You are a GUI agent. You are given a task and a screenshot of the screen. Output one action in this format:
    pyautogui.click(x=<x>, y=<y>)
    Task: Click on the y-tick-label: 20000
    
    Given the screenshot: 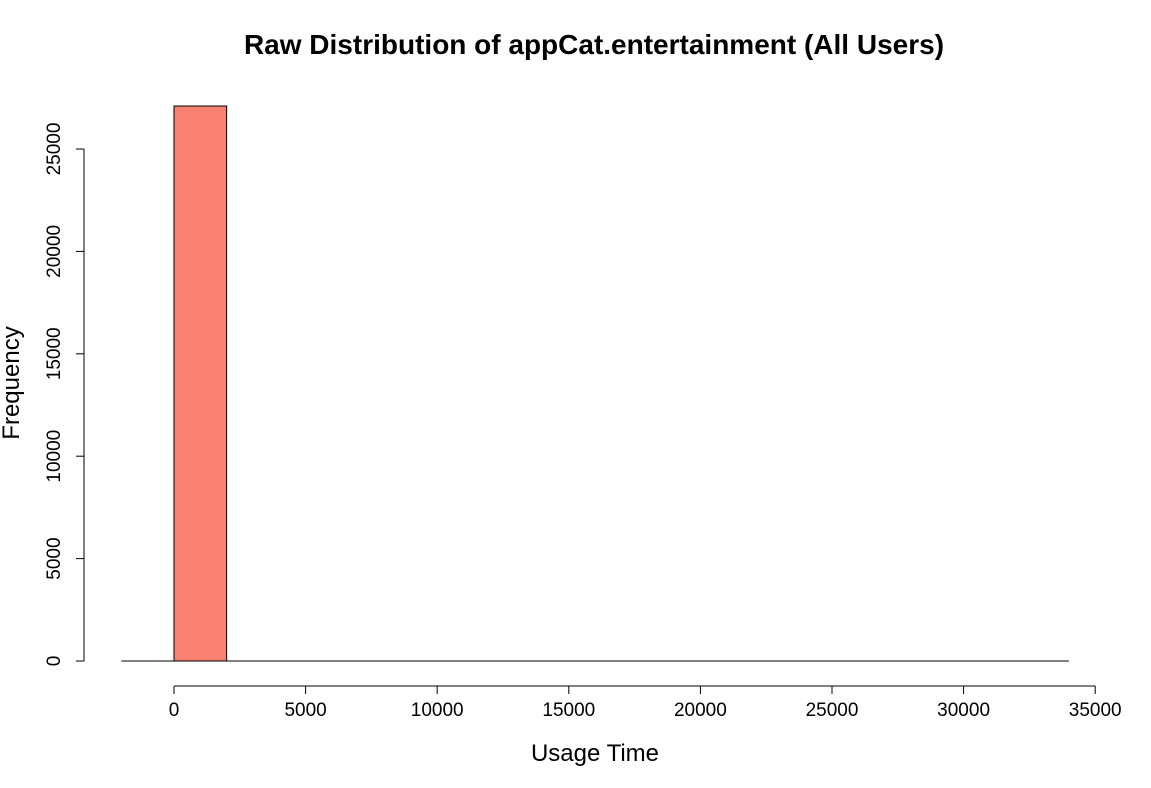 What is the action you would take?
    pyautogui.click(x=54, y=251)
    